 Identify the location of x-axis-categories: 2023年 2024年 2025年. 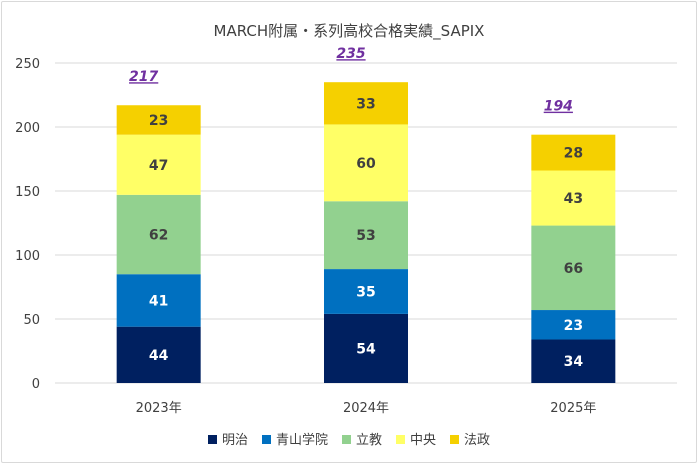
(366, 408).